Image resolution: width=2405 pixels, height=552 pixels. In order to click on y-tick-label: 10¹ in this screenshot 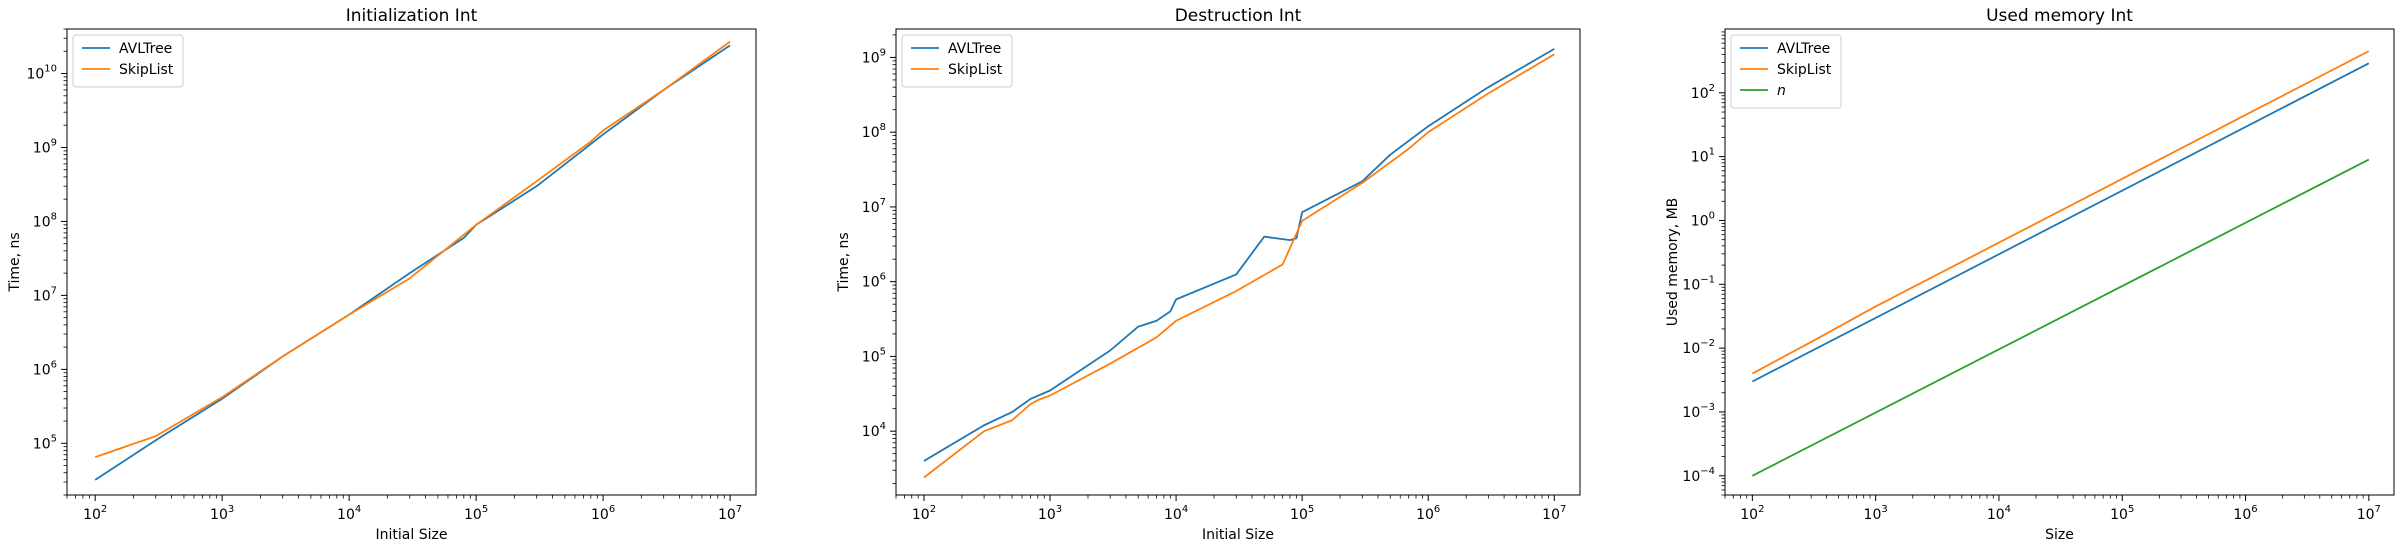, I will do `click(1703, 156)`.